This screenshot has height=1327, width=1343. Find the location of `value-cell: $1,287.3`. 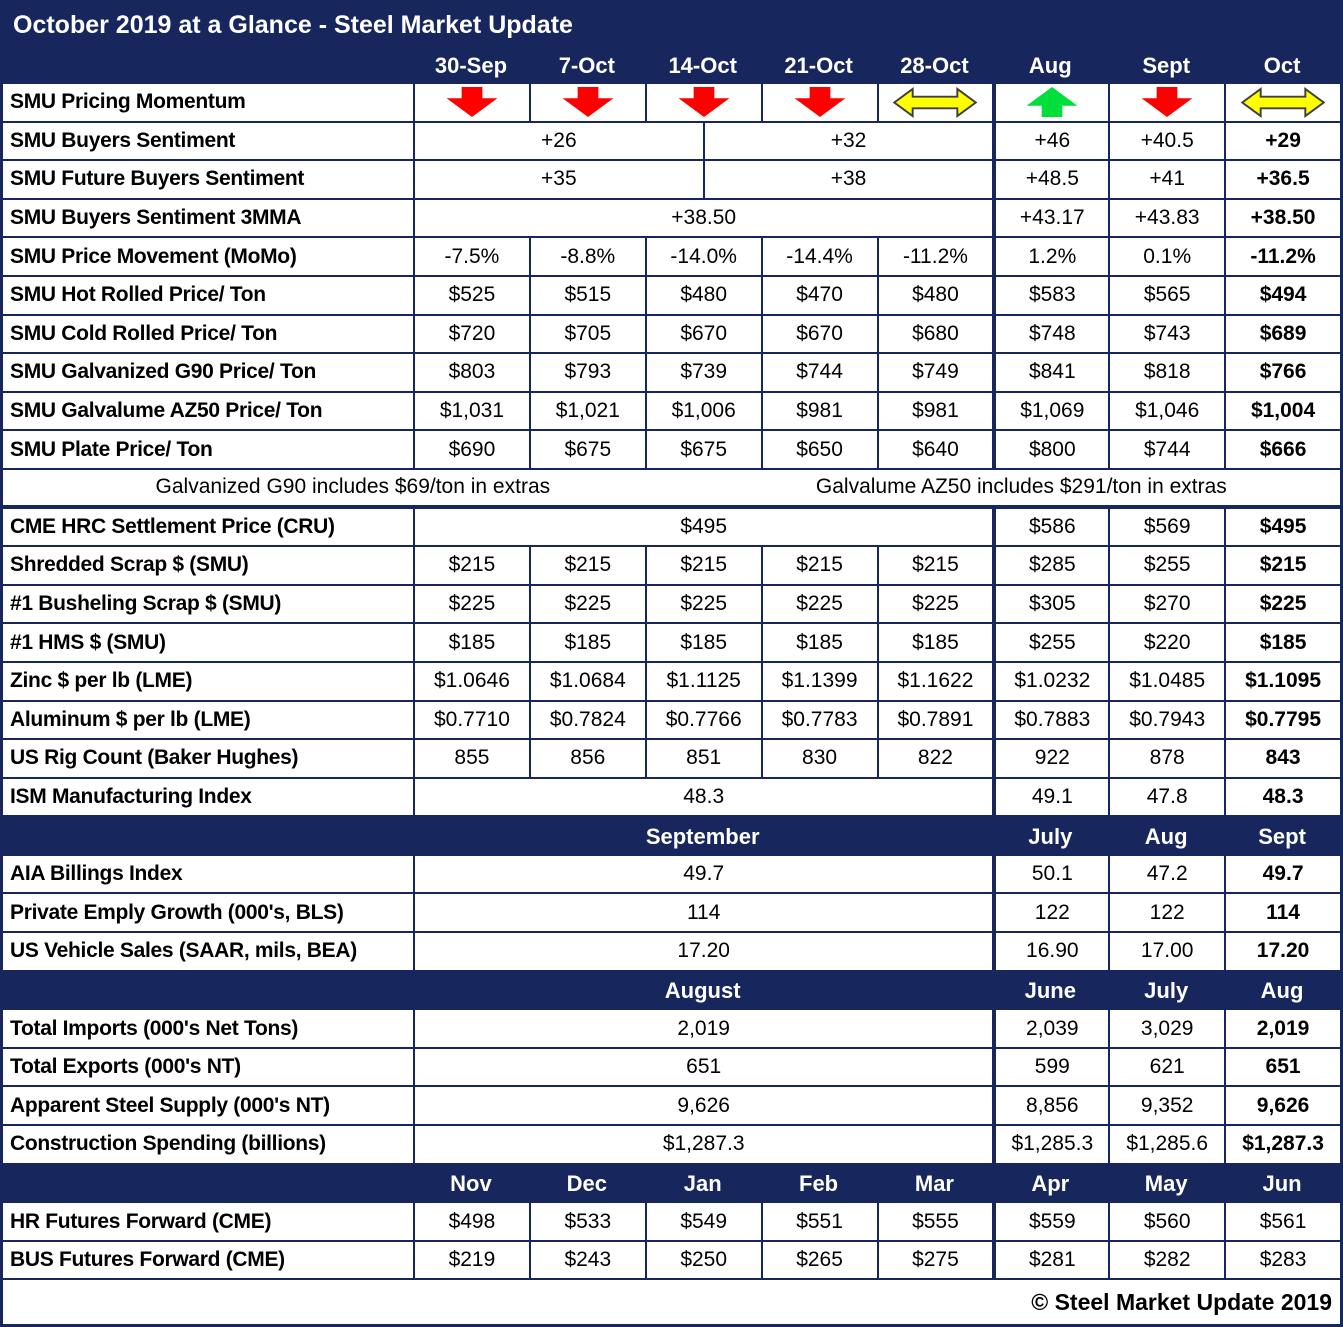

value-cell: $1,287.3 is located at coordinates (702, 1144).